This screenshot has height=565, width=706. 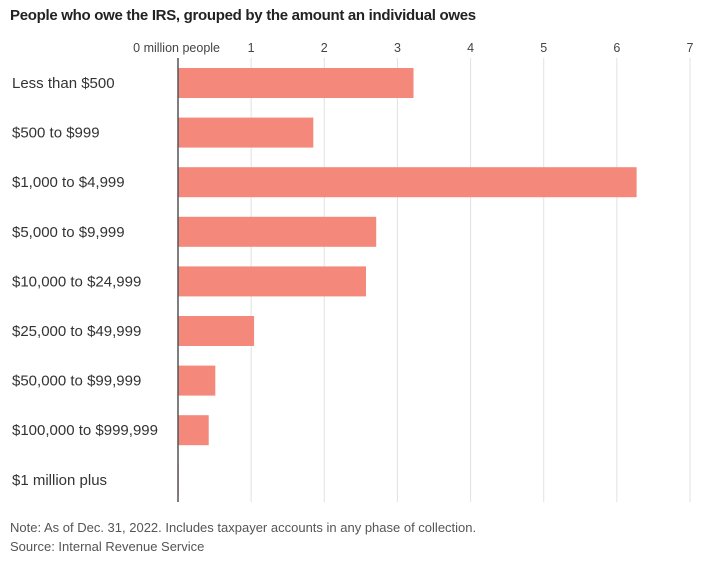 What do you see at coordinates (690, 48) in the screenshot?
I see `x-tick-label: 7` at bounding box center [690, 48].